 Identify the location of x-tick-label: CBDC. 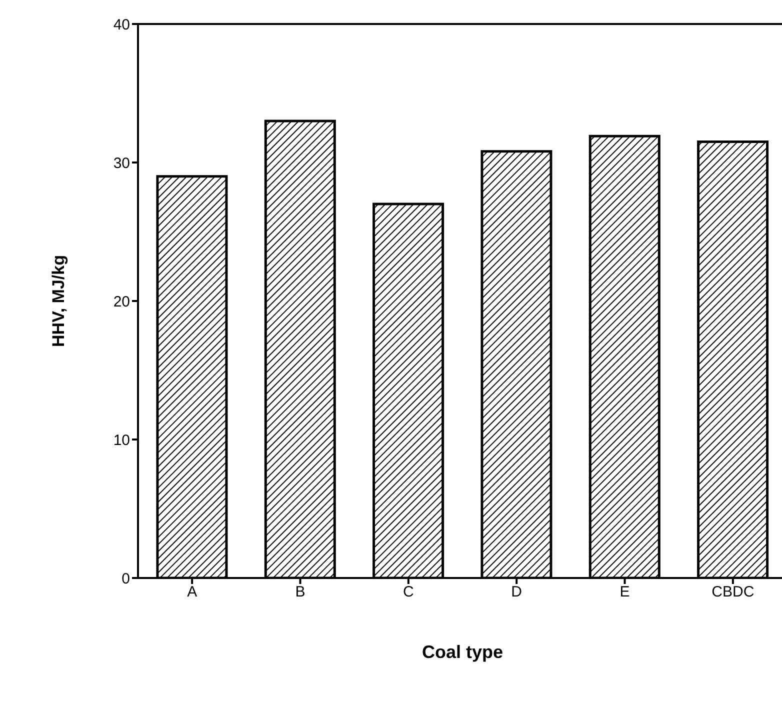
(733, 592).